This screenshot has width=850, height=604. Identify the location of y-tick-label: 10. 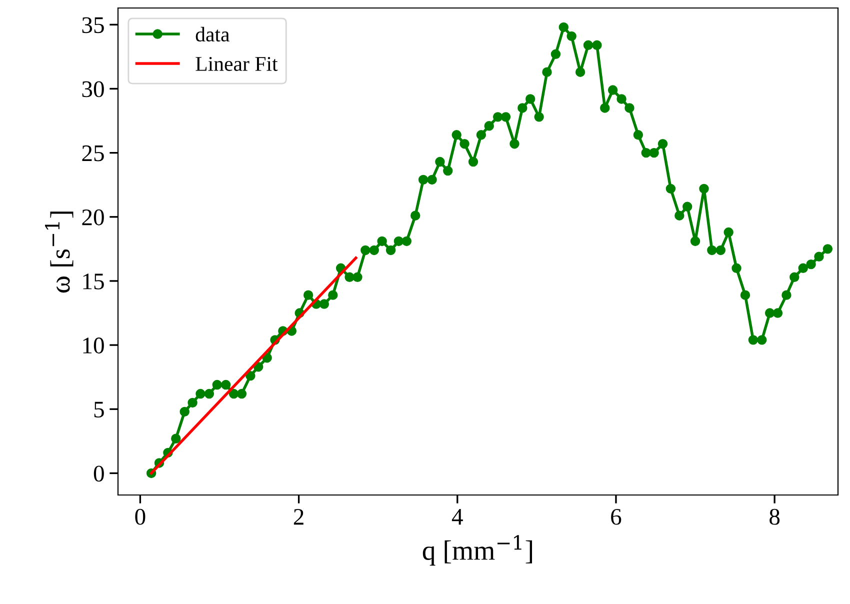
(93, 346).